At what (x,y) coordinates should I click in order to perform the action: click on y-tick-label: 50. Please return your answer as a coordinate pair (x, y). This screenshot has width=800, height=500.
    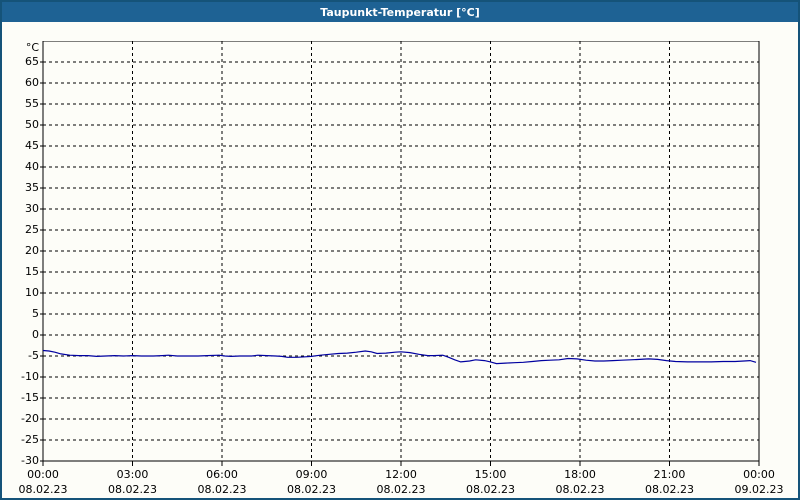
    Looking at the image, I should click on (32, 124).